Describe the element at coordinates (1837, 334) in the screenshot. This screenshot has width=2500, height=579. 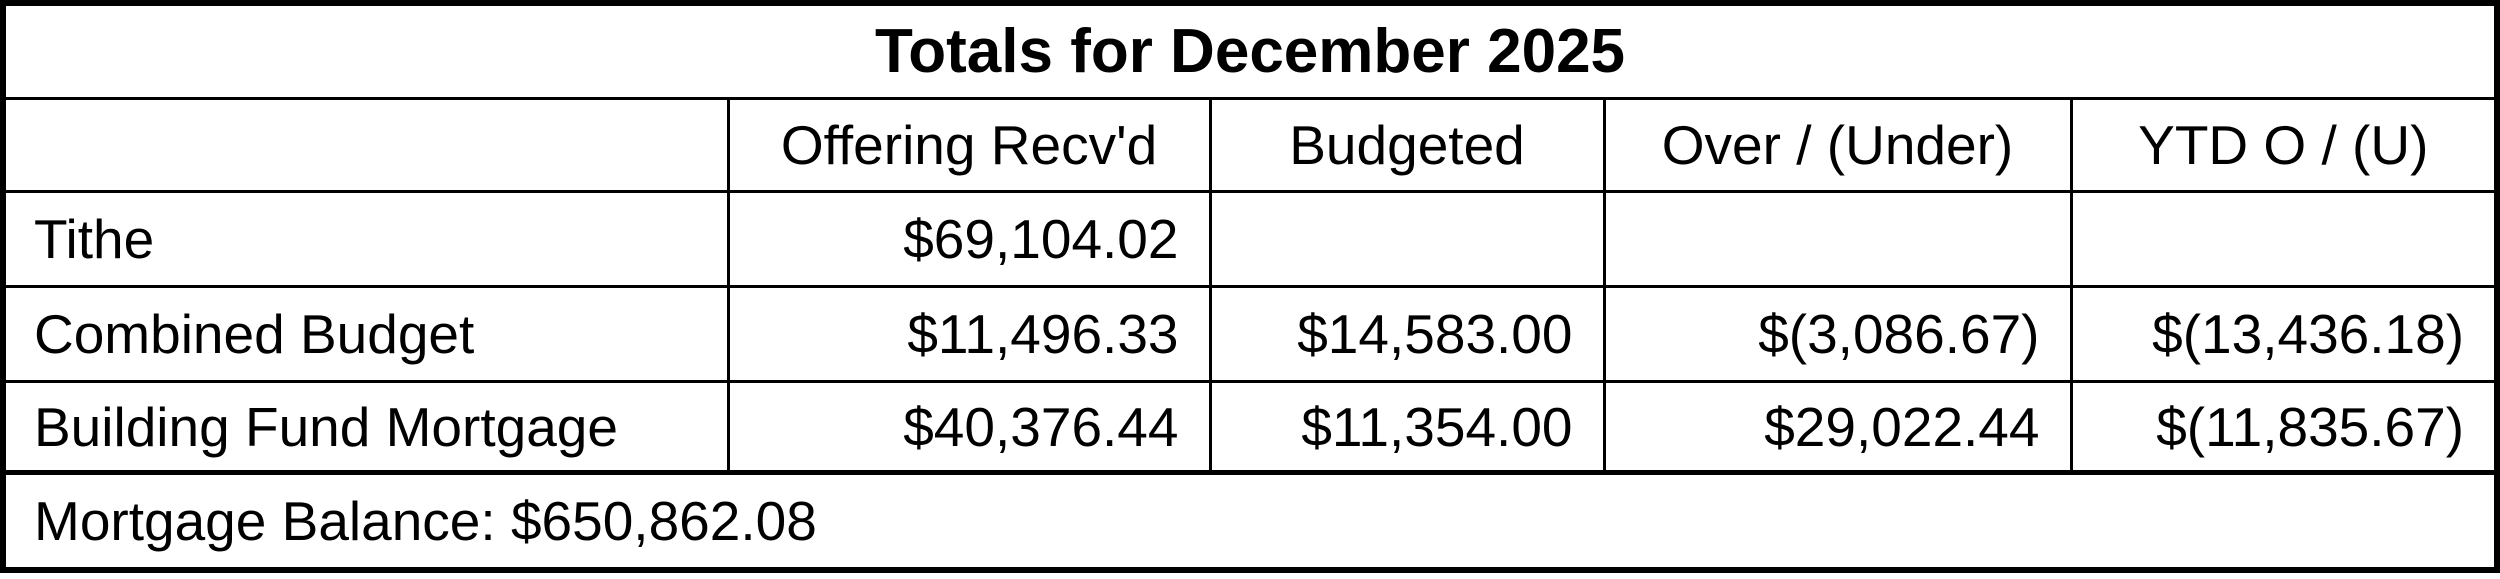
I see `combined-budget-over-under-value: $(3,086.67)` at that location.